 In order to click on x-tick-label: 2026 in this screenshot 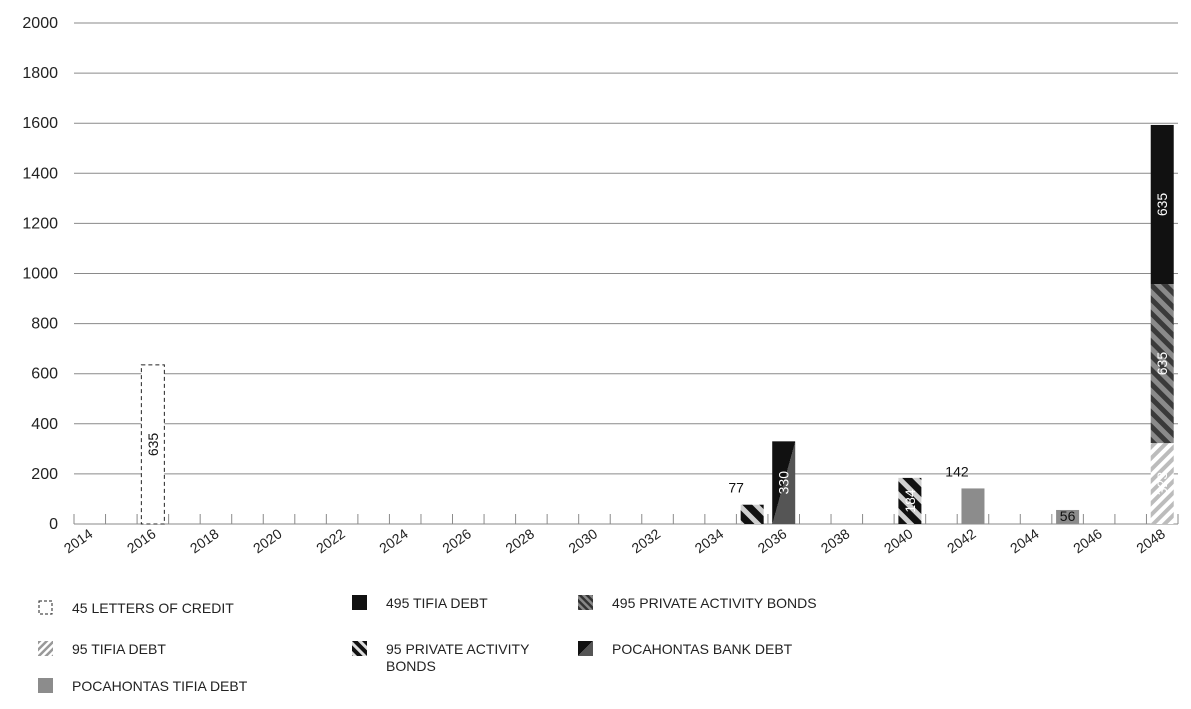, I will do `click(456, 540)`.